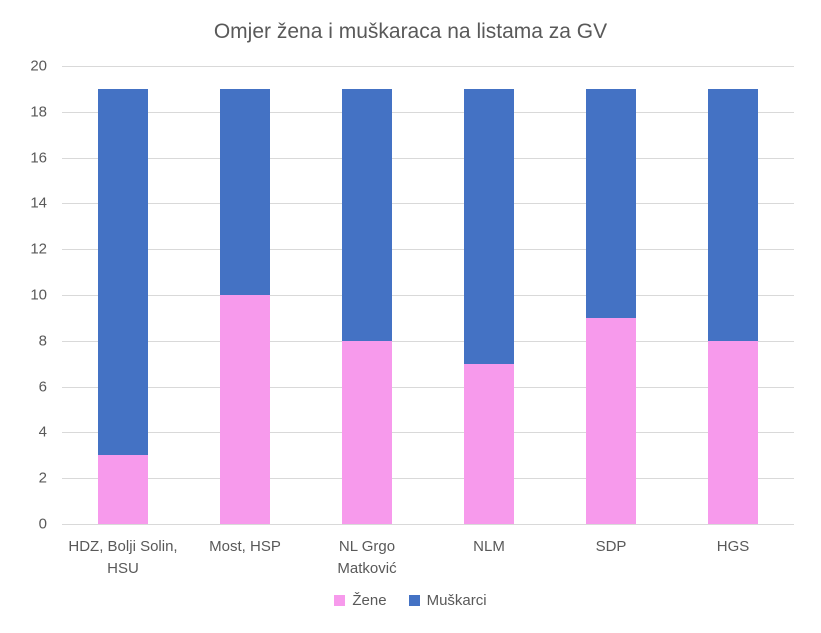 The height and width of the screenshot is (633, 821). What do you see at coordinates (245, 546) in the screenshot?
I see `x-axis-category-label: Most, HSP` at bounding box center [245, 546].